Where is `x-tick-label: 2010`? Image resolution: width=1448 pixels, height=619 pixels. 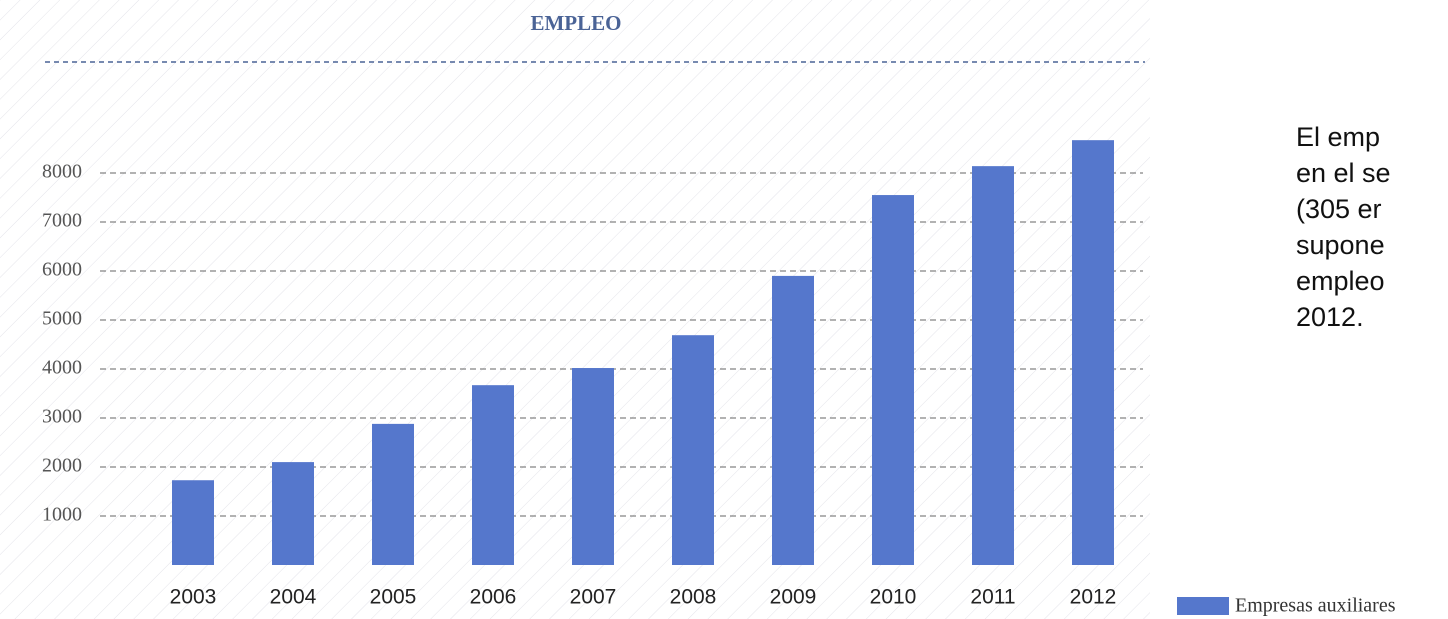
x-tick-label: 2010 is located at coordinates (893, 597).